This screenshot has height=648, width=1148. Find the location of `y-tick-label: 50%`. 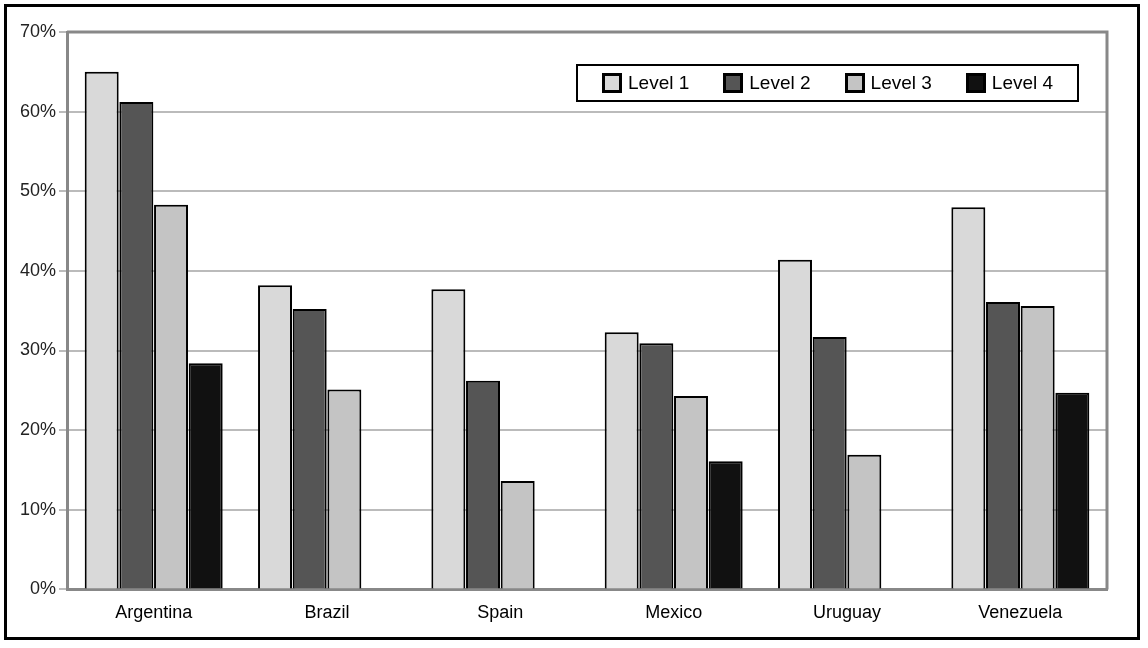

y-tick-label: 50% is located at coordinates (38, 190).